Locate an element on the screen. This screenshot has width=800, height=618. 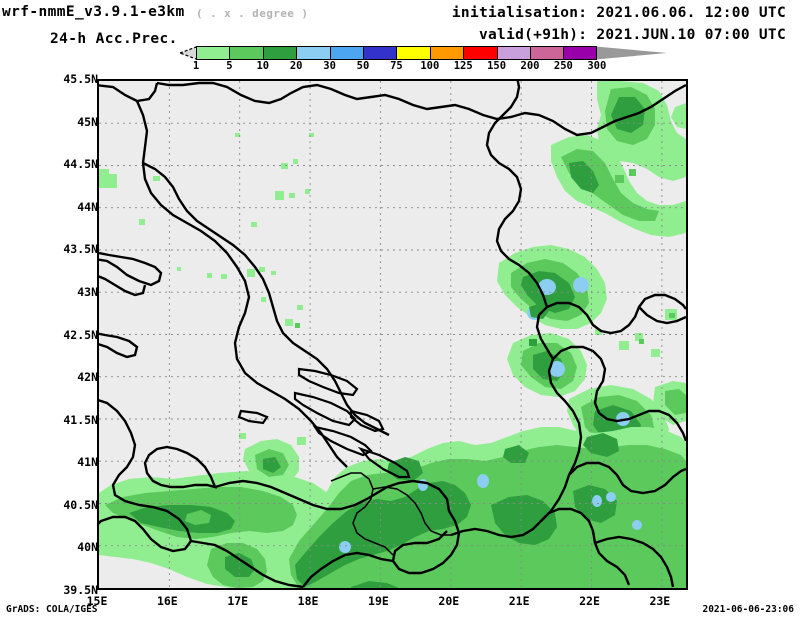
y-axis-tick-43.5N: 43.5N is located at coordinates (80, 249).